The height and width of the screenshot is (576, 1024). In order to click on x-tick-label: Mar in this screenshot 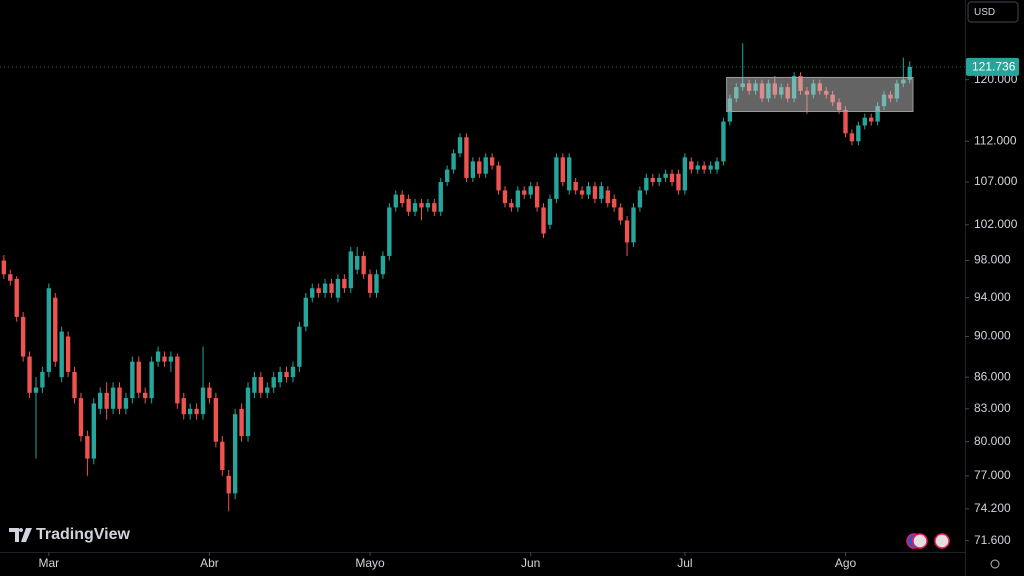, I will do `click(48, 563)`.